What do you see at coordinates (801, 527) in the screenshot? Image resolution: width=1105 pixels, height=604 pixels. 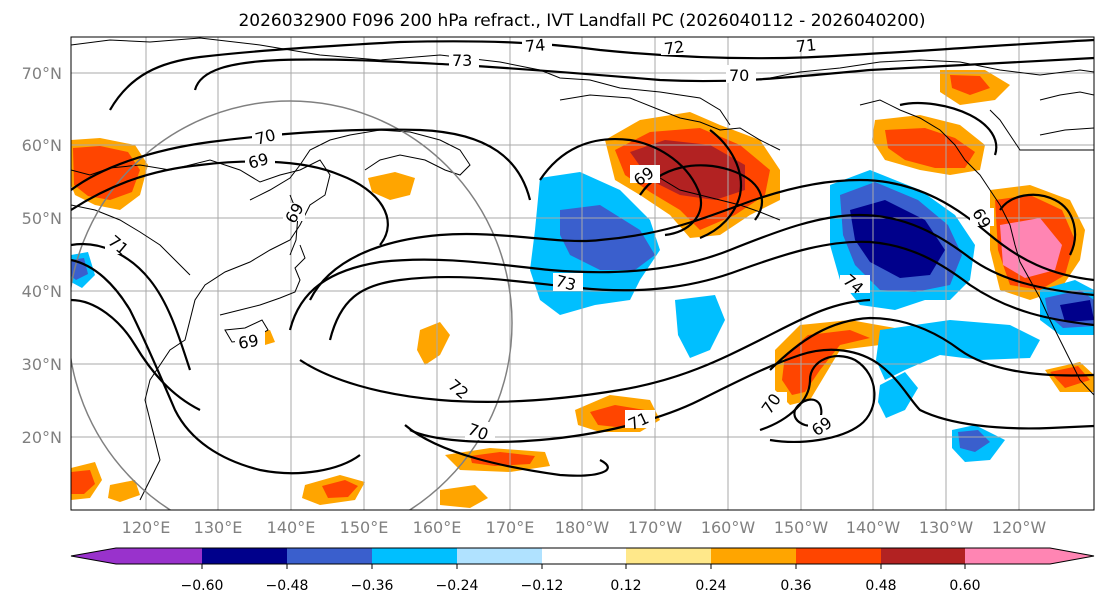 I see `lon-label: 150°W` at bounding box center [801, 527].